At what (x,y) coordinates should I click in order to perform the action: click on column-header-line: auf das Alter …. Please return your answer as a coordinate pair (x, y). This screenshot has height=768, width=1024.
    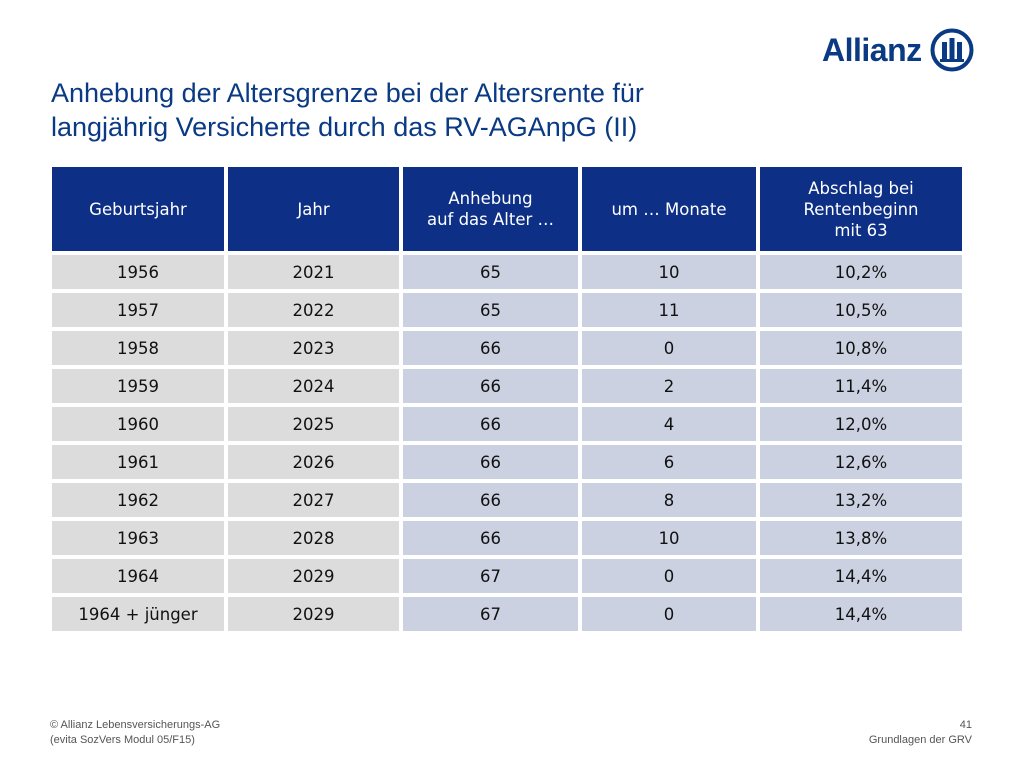
    Looking at the image, I should click on (490, 219).